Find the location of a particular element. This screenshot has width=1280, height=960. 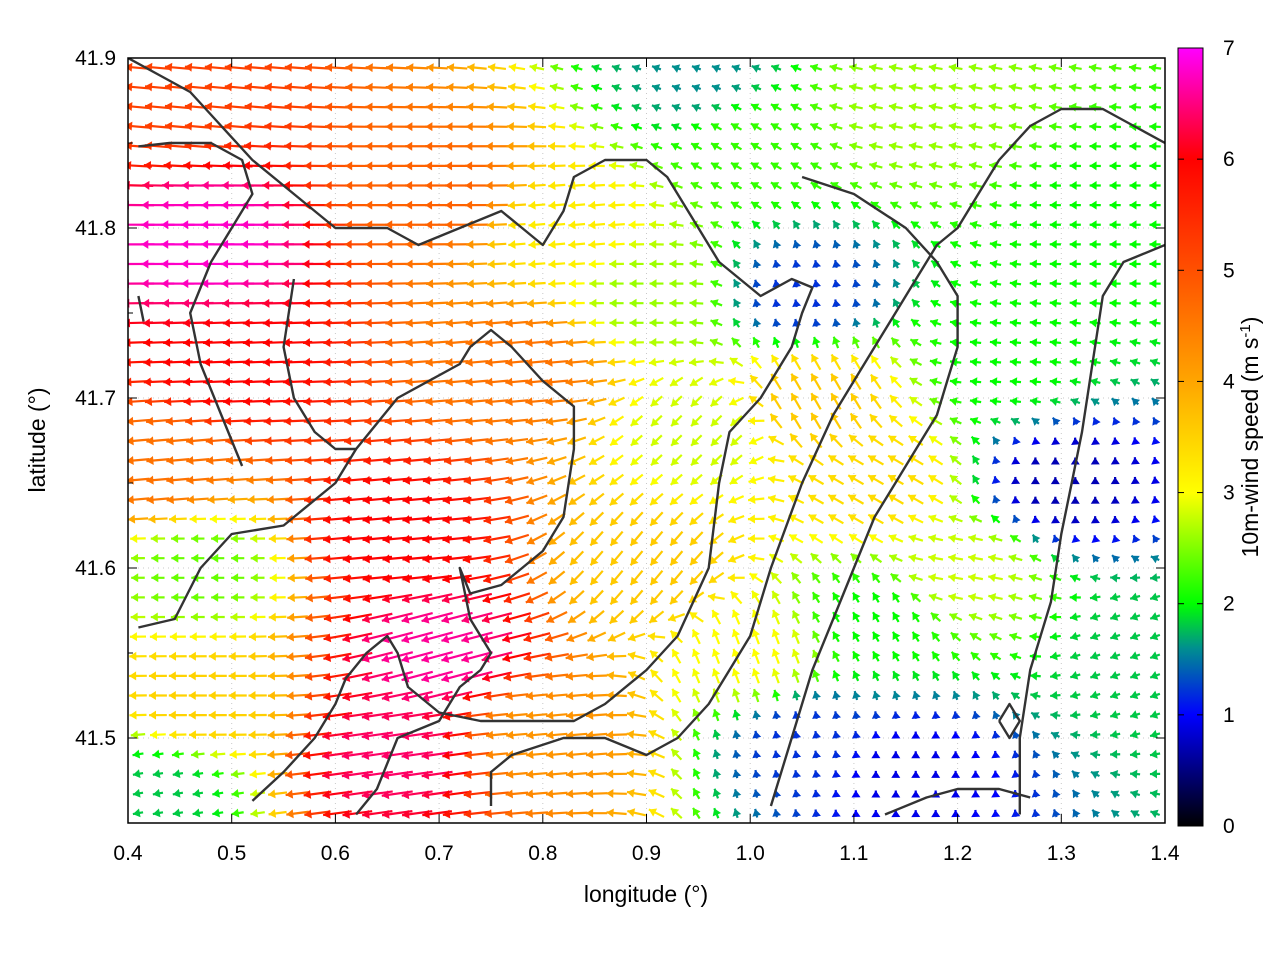

x-tick-label: 1.4 is located at coordinates (1165, 853).